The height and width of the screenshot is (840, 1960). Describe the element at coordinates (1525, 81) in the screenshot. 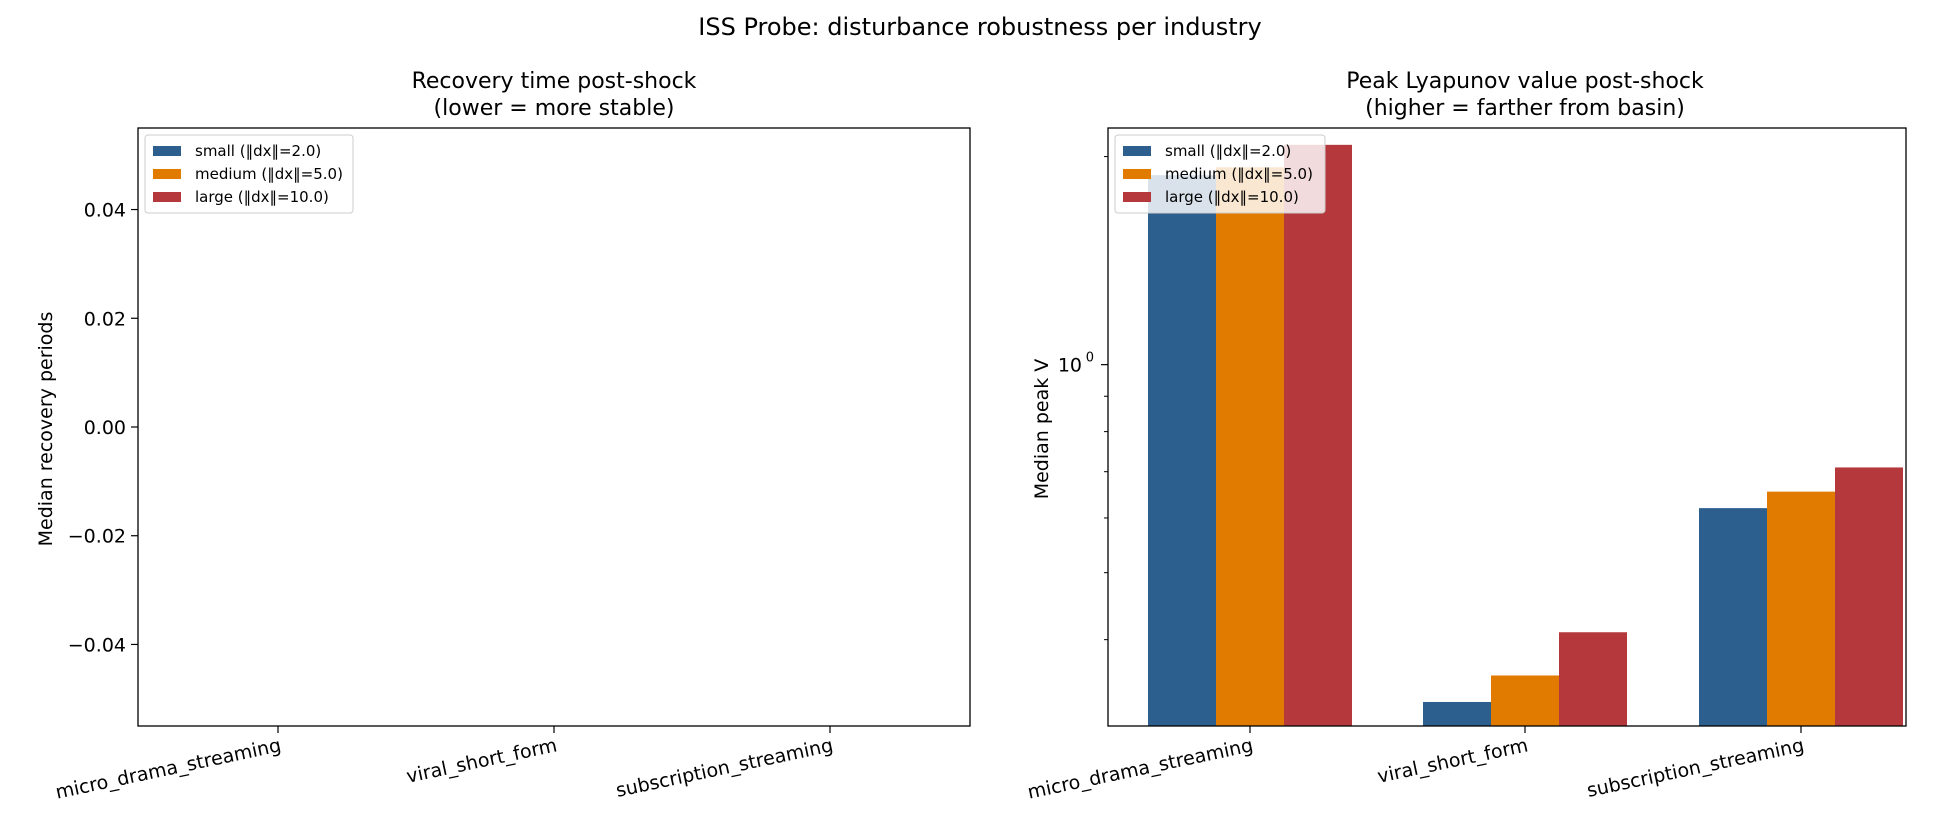

I see `lyapunov-chart-title-line1: Peak Lyapunov value post-shock` at that location.